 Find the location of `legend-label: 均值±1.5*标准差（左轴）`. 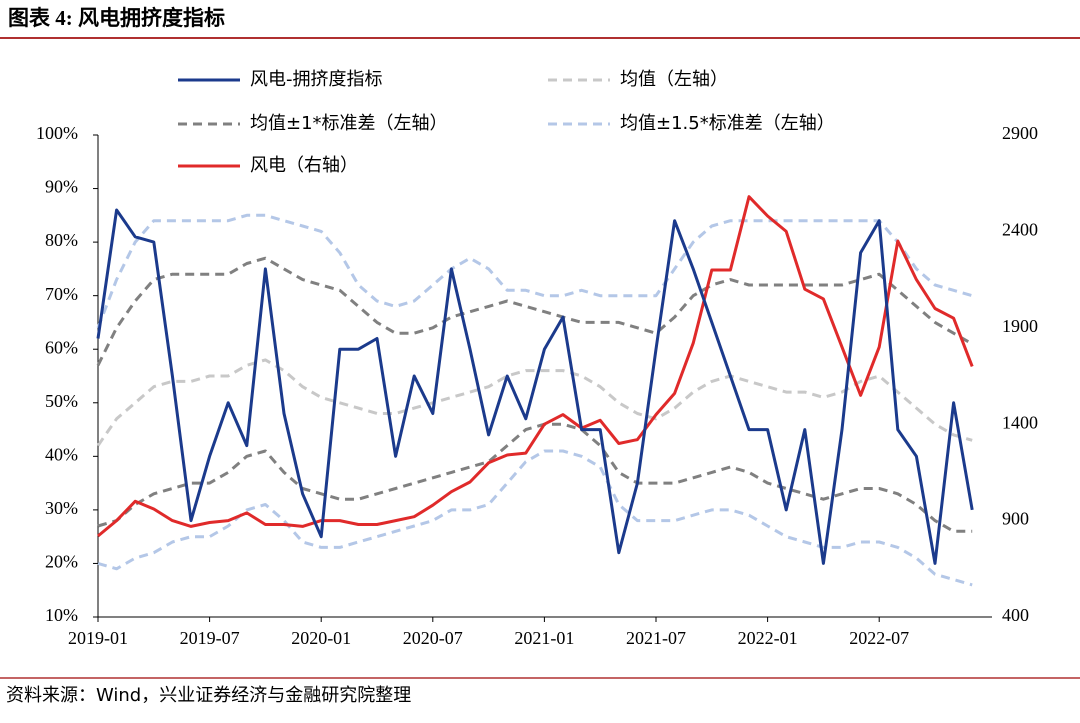

legend-label: 均值±1.5*标准差（左轴） is located at coordinates (727, 123).